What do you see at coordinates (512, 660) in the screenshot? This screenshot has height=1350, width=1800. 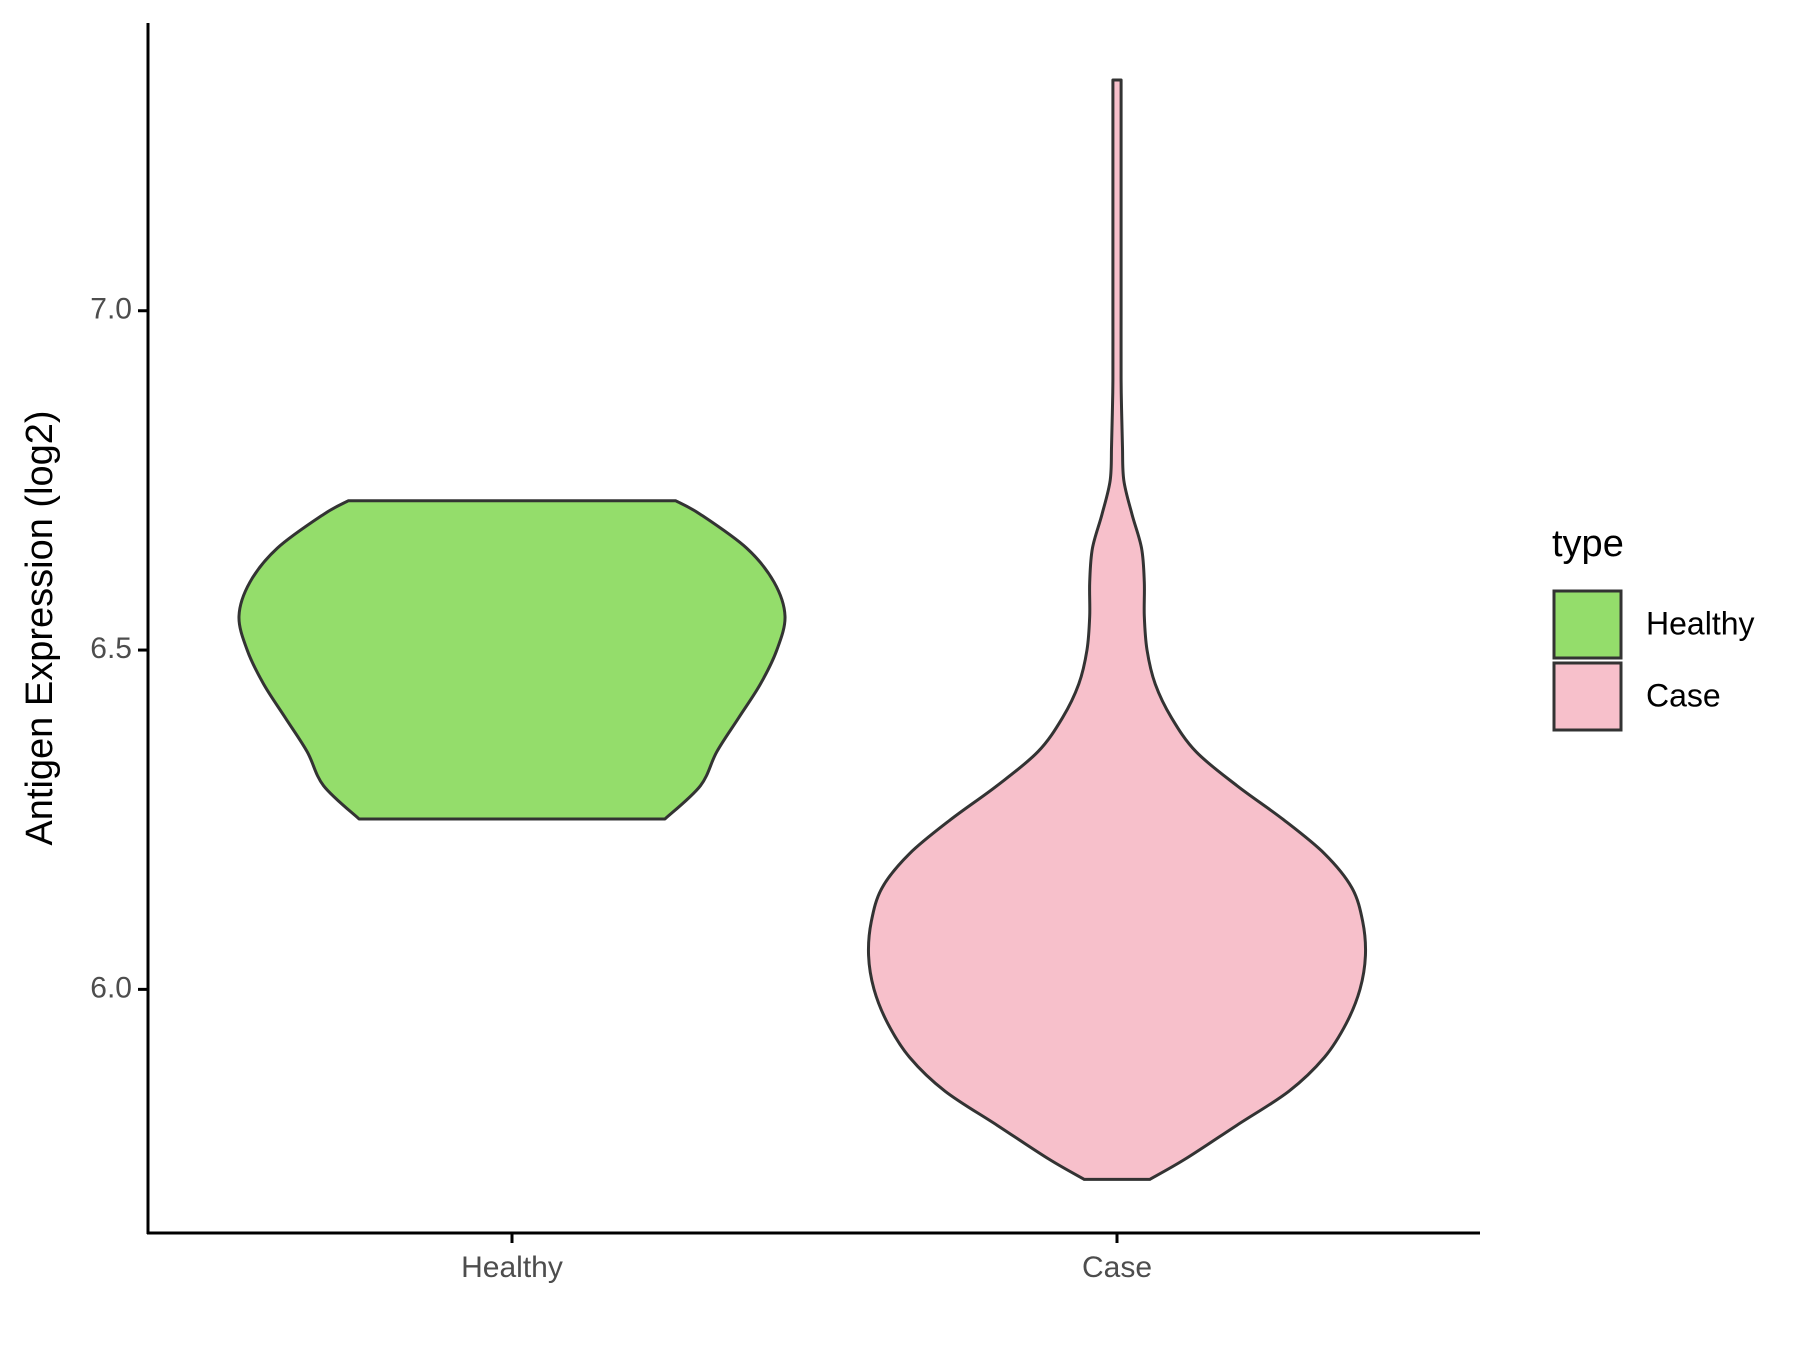 I see `violin` at bounding box center [512, 660].